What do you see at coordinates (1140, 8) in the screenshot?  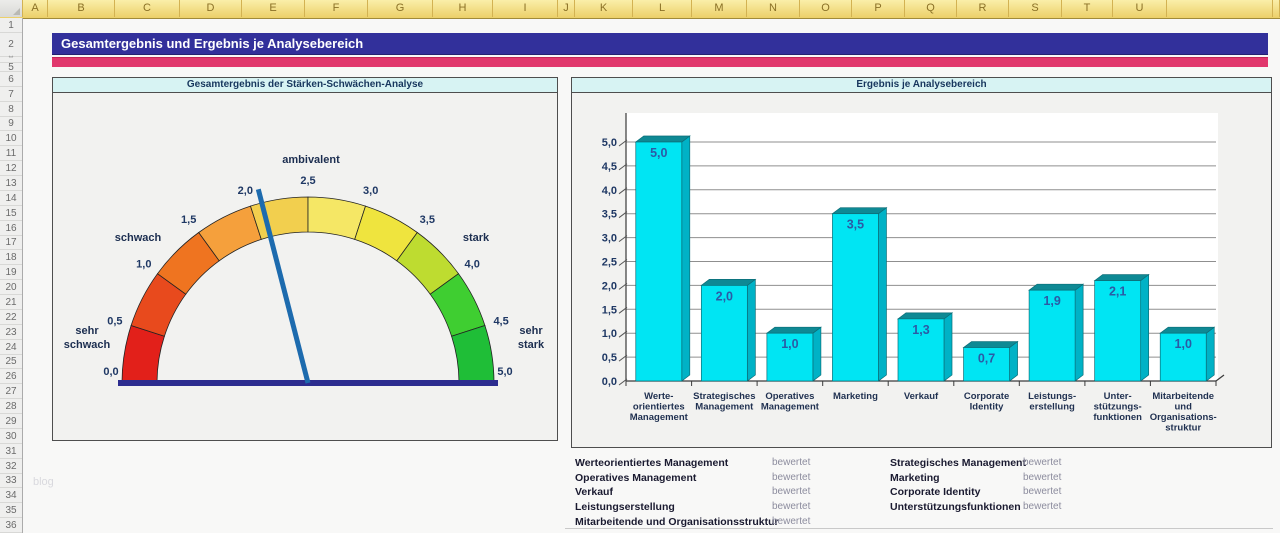 I see `column-header-U: U` at bounding box center [1140, 8].